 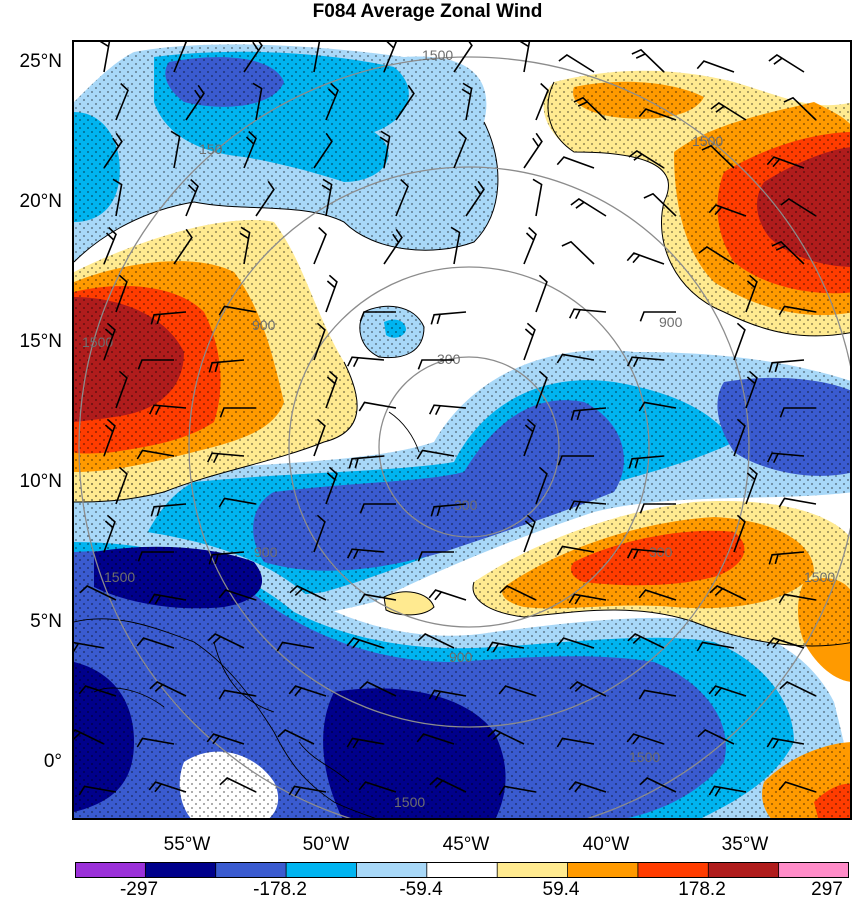 What do you see at coordinates (827, 889) in the screenshot?
I see `colorbar-label: 297` at bounding box center [827, 889].